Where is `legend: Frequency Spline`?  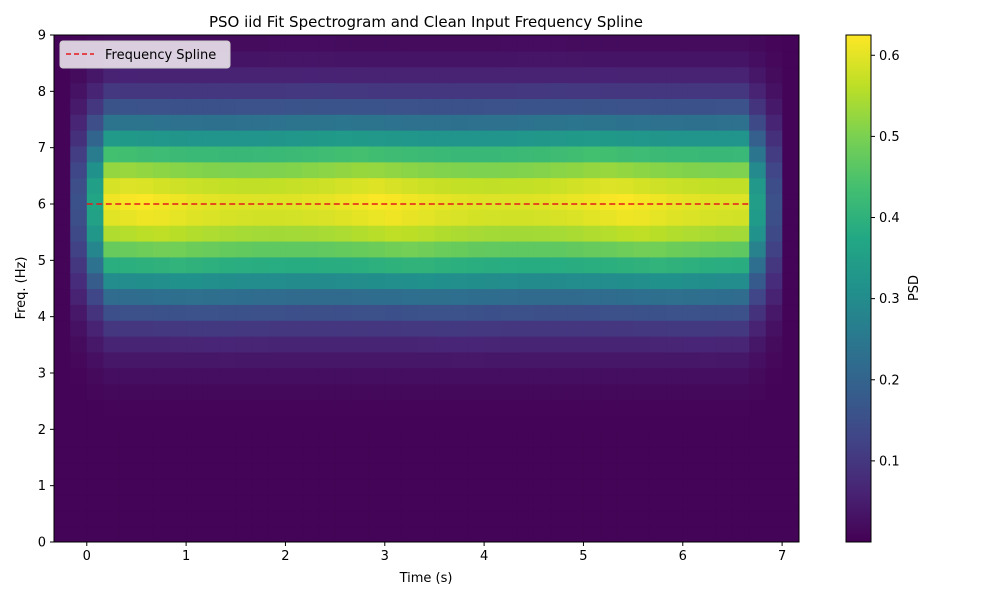 legend: Frequency Spline is located at coordinates (145, 54).